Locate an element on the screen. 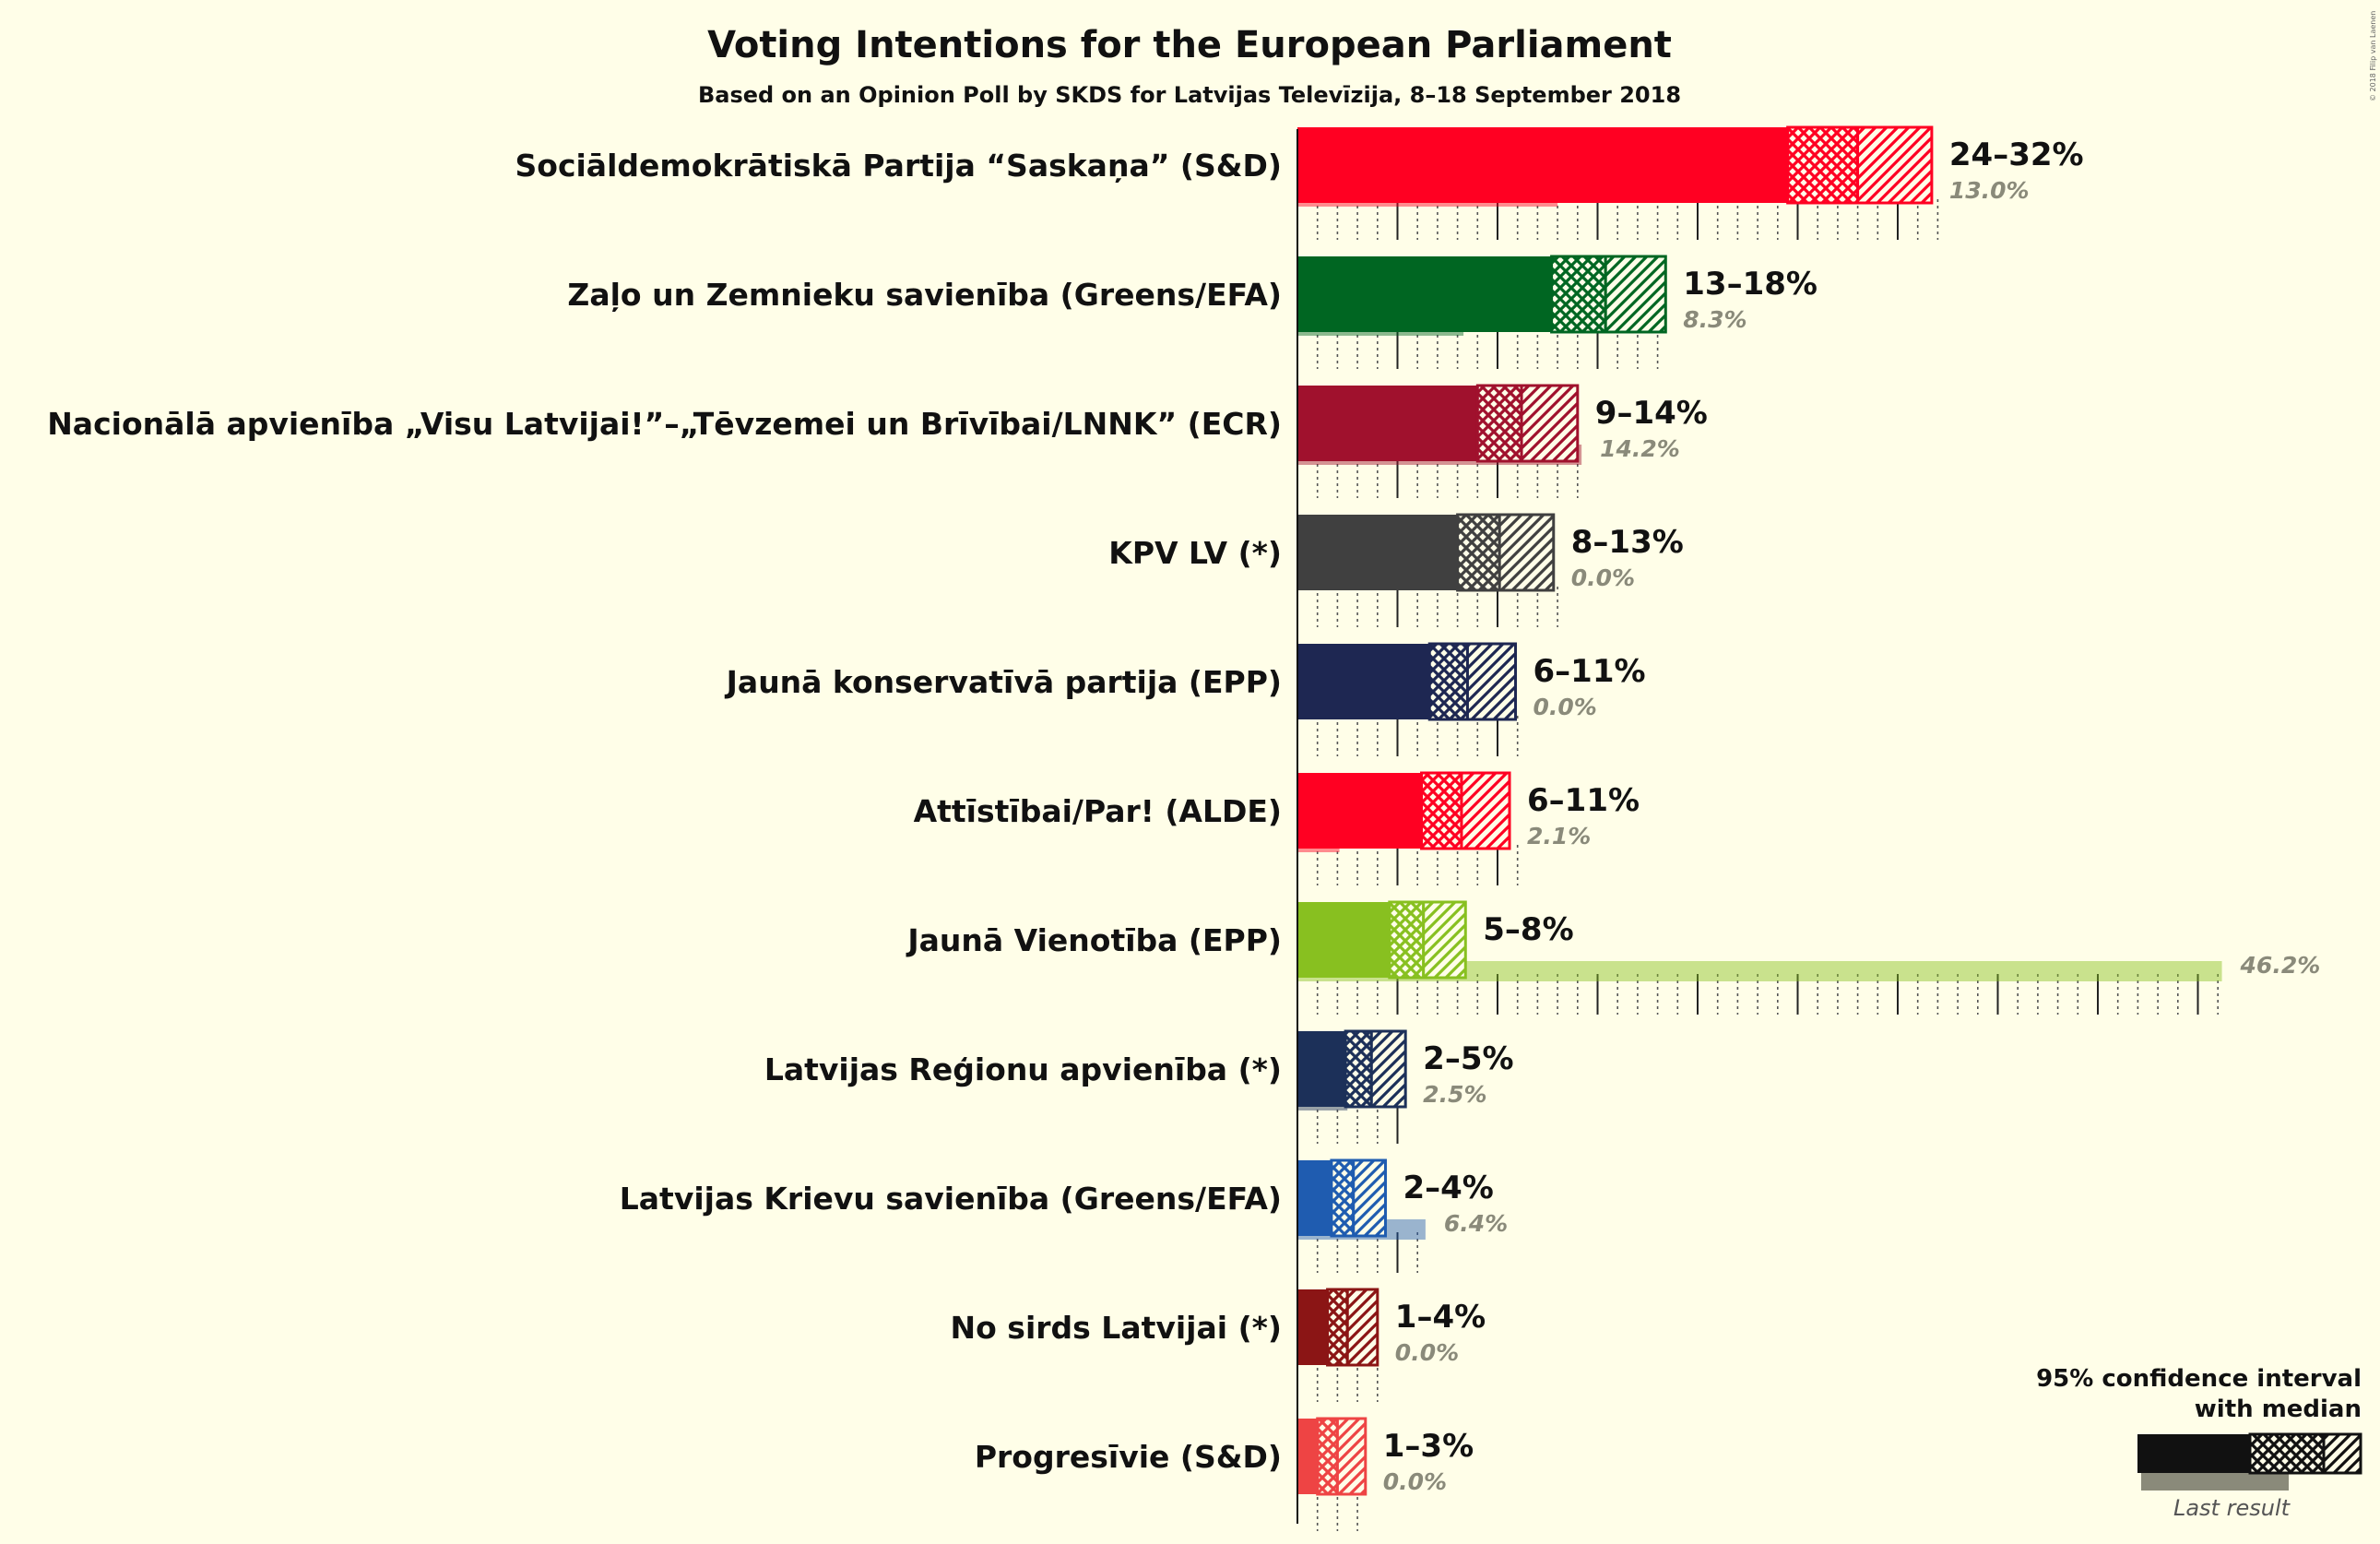 This screenshot has height=1544, width=2380. legend-title-line1: 95% confidence interval is located at coordinates (2199, 1379).